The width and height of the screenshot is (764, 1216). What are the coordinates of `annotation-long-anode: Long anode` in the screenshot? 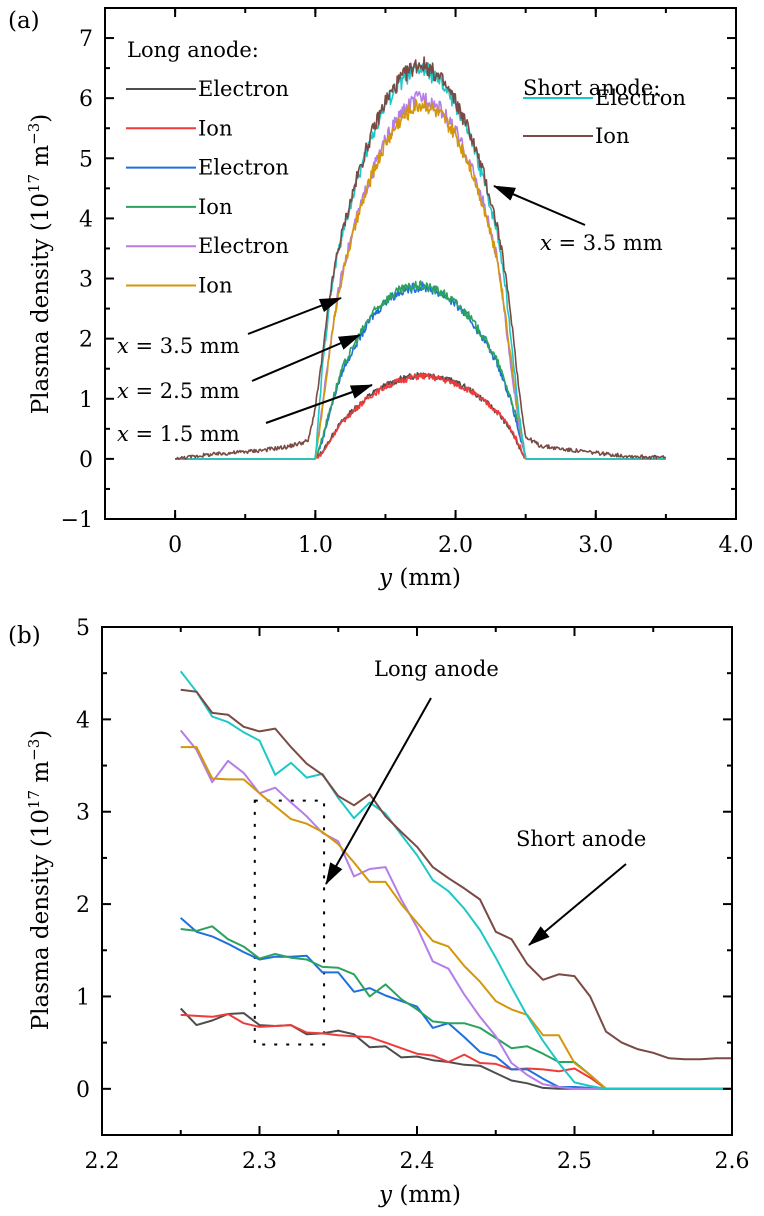 It's located at (412, 771).